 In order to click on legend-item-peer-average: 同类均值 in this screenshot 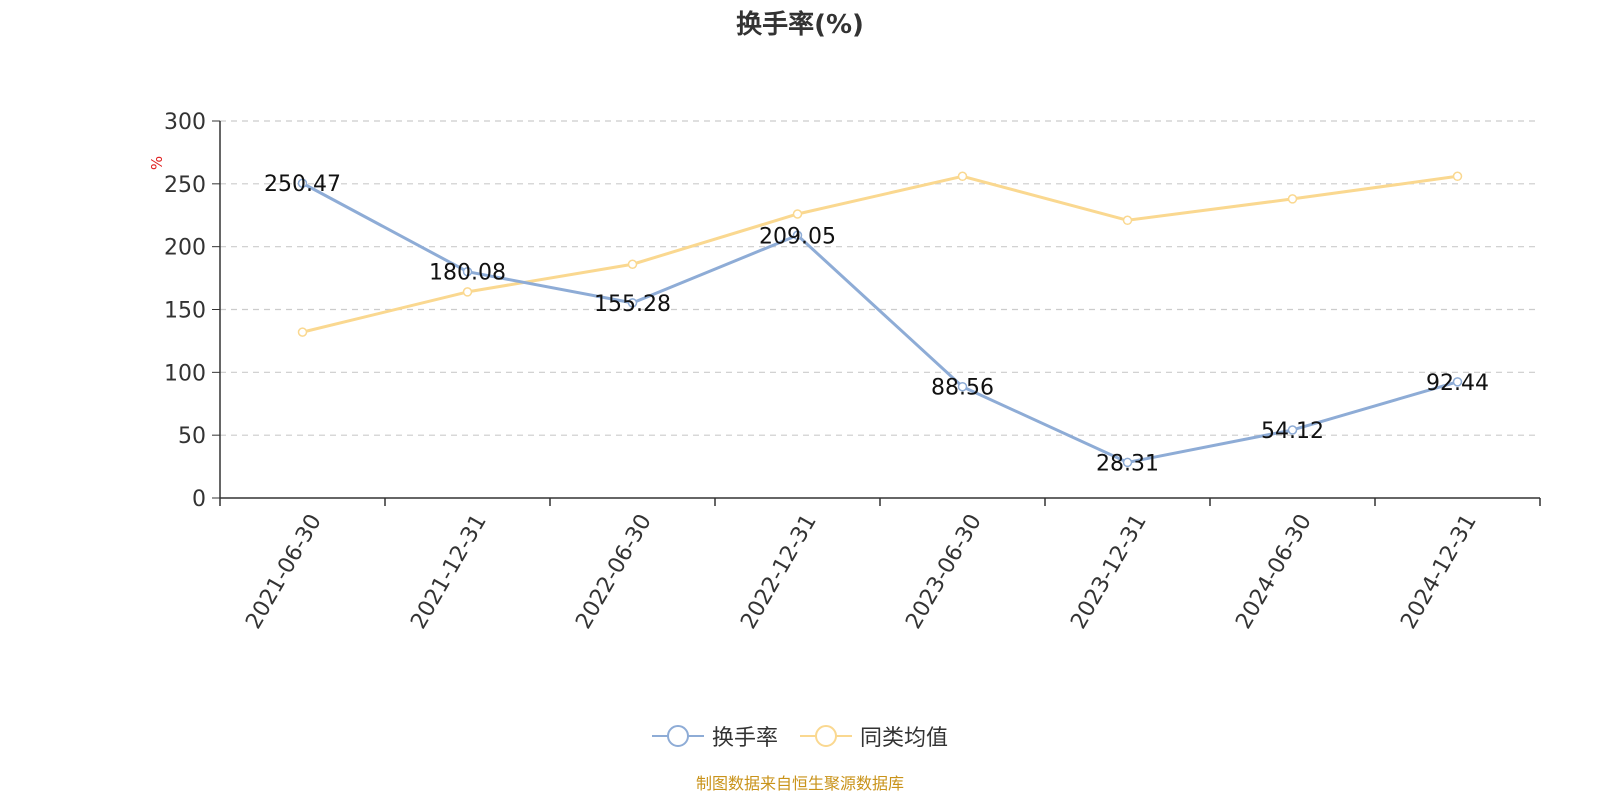, I will do `click(874, 736)`.